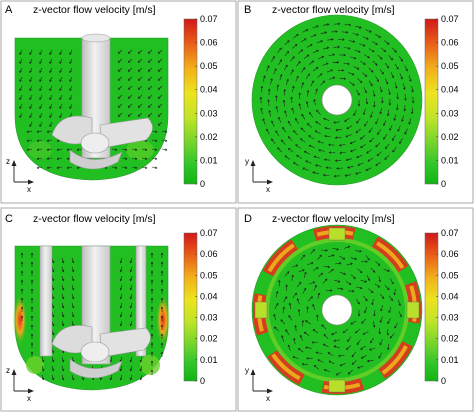 The height and width of the screenshot is (412, 474). Describe the element at coordinates (209, 137) in the screenshot. I see `colorbar-a-tick-5: 0.02` at that location.